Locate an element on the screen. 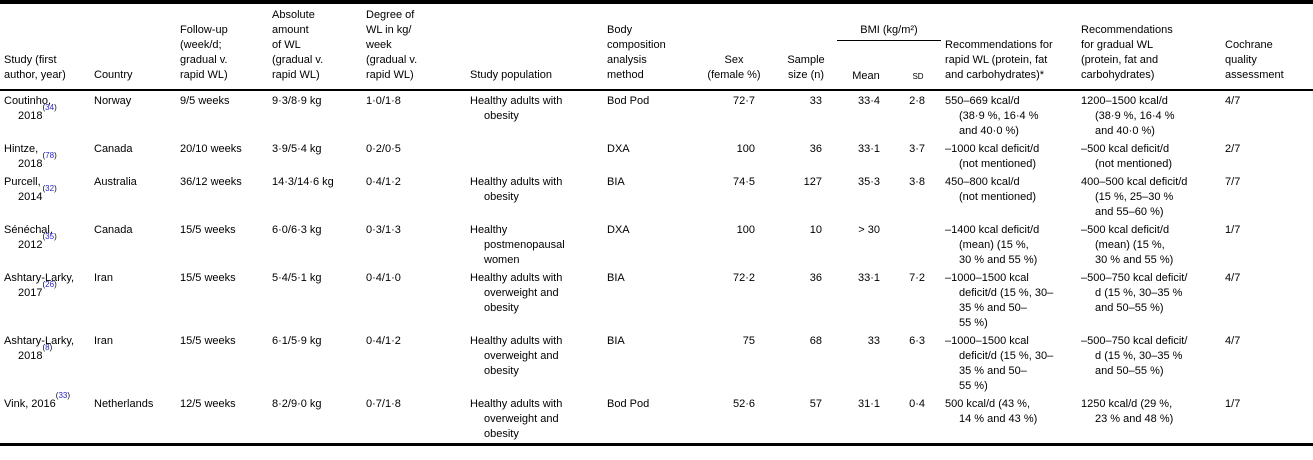 The width and height of the screenshot is (1313, 460). degree-wl-cell: 1·0/1·8 is located at coordinates (383, 101).